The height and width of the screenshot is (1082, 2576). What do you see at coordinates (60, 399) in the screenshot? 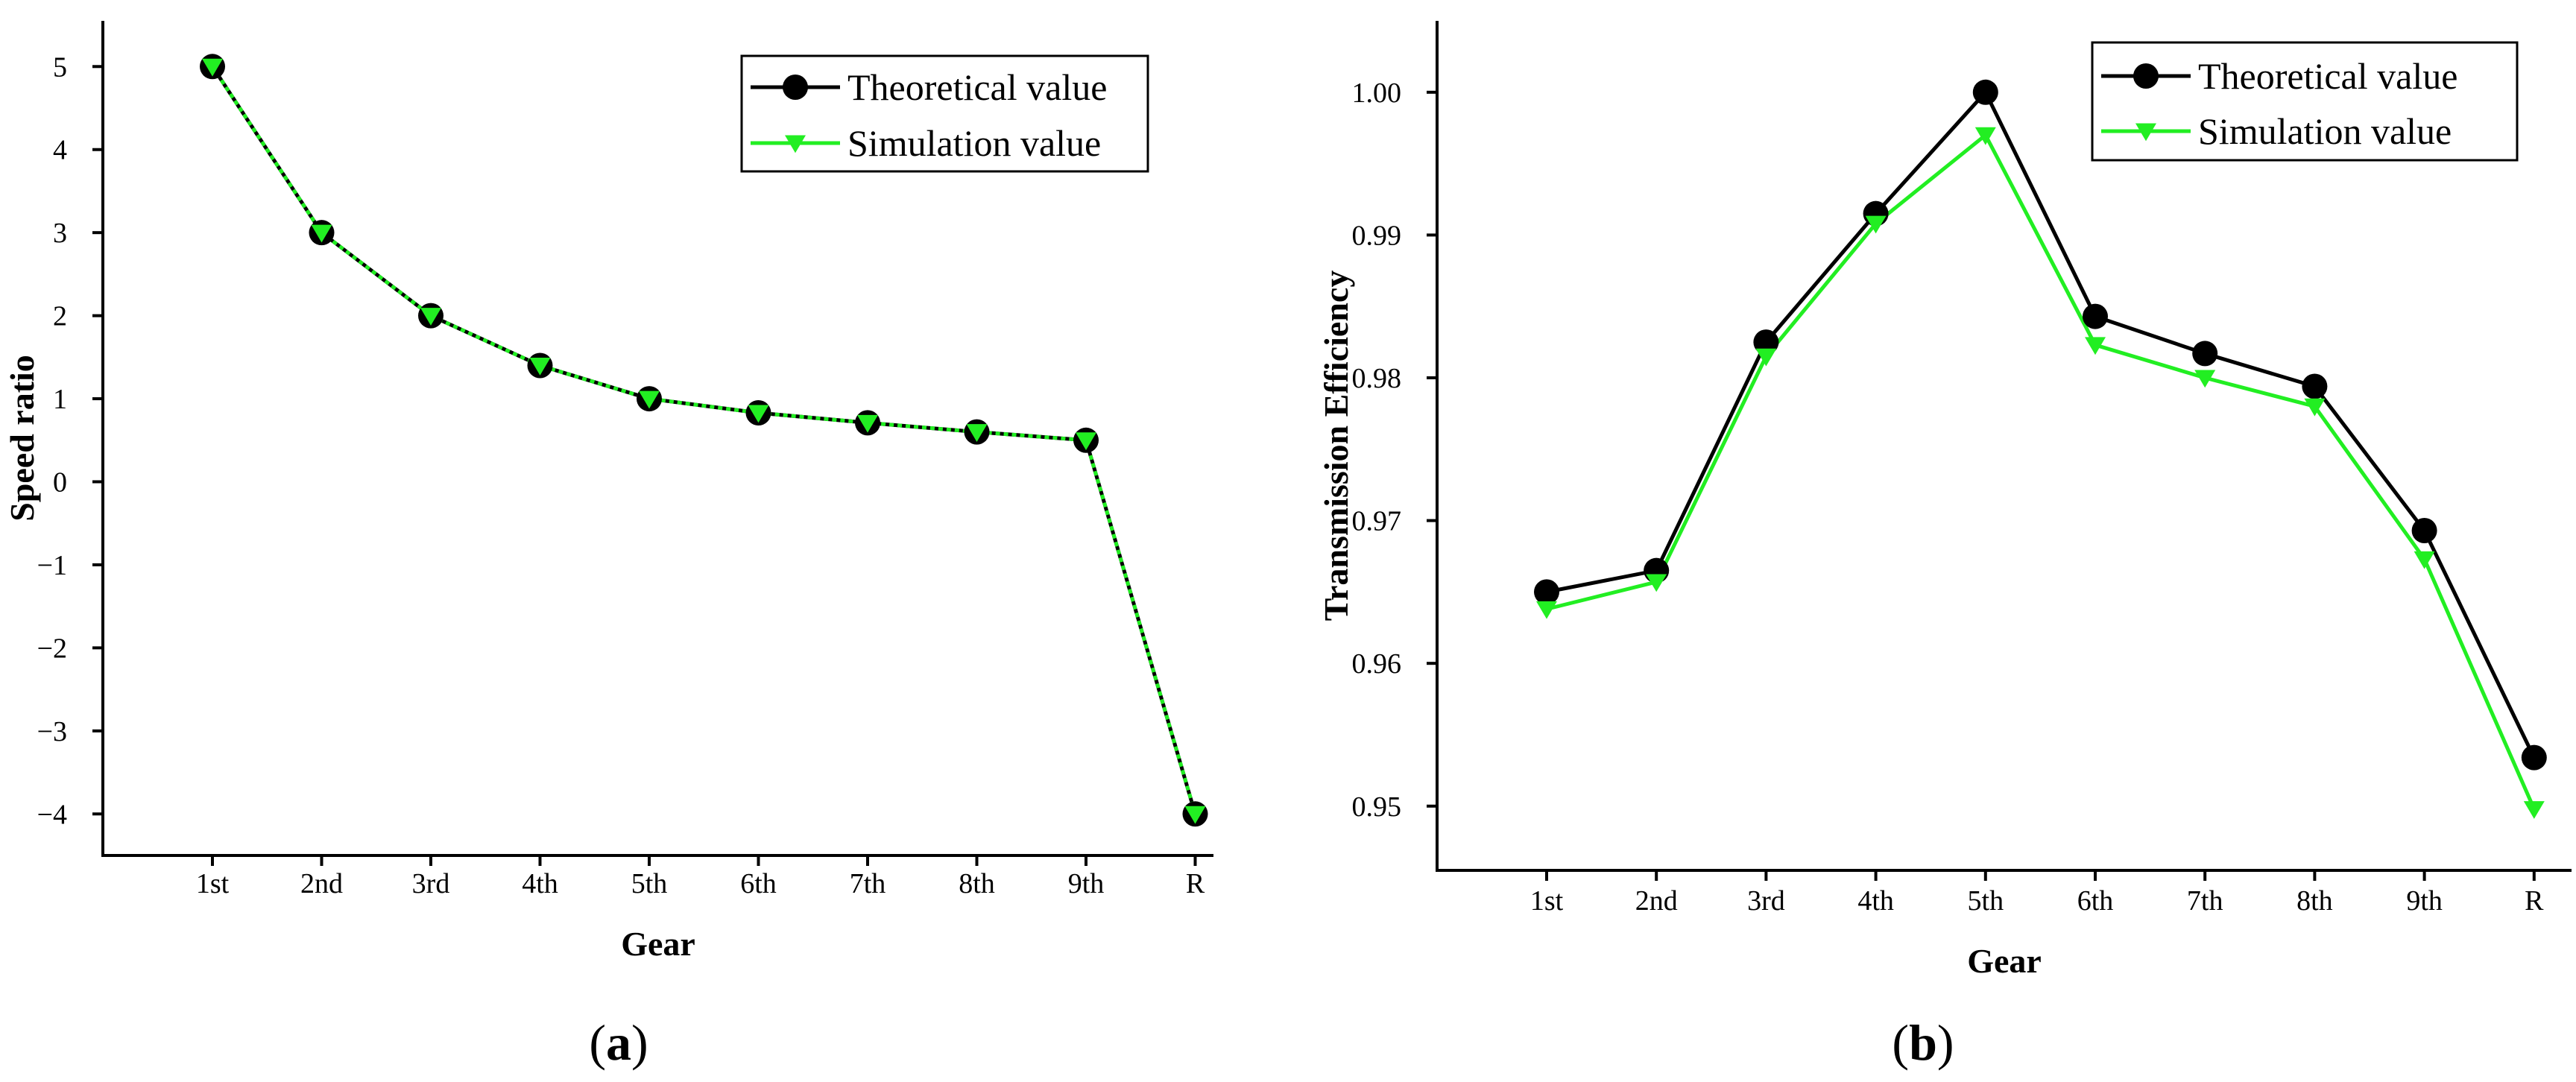
I see `y-tick-label: 1` at bounding box center [60, 399].